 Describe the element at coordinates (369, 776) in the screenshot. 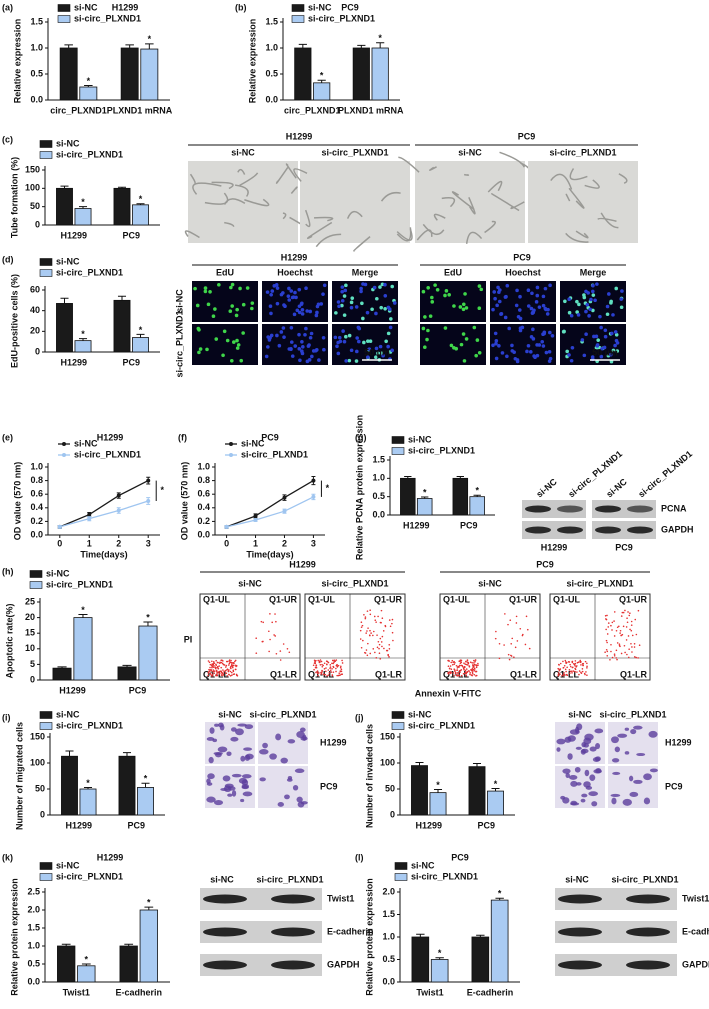

I see `y-axis-label: Number of invaded cells` at that location.